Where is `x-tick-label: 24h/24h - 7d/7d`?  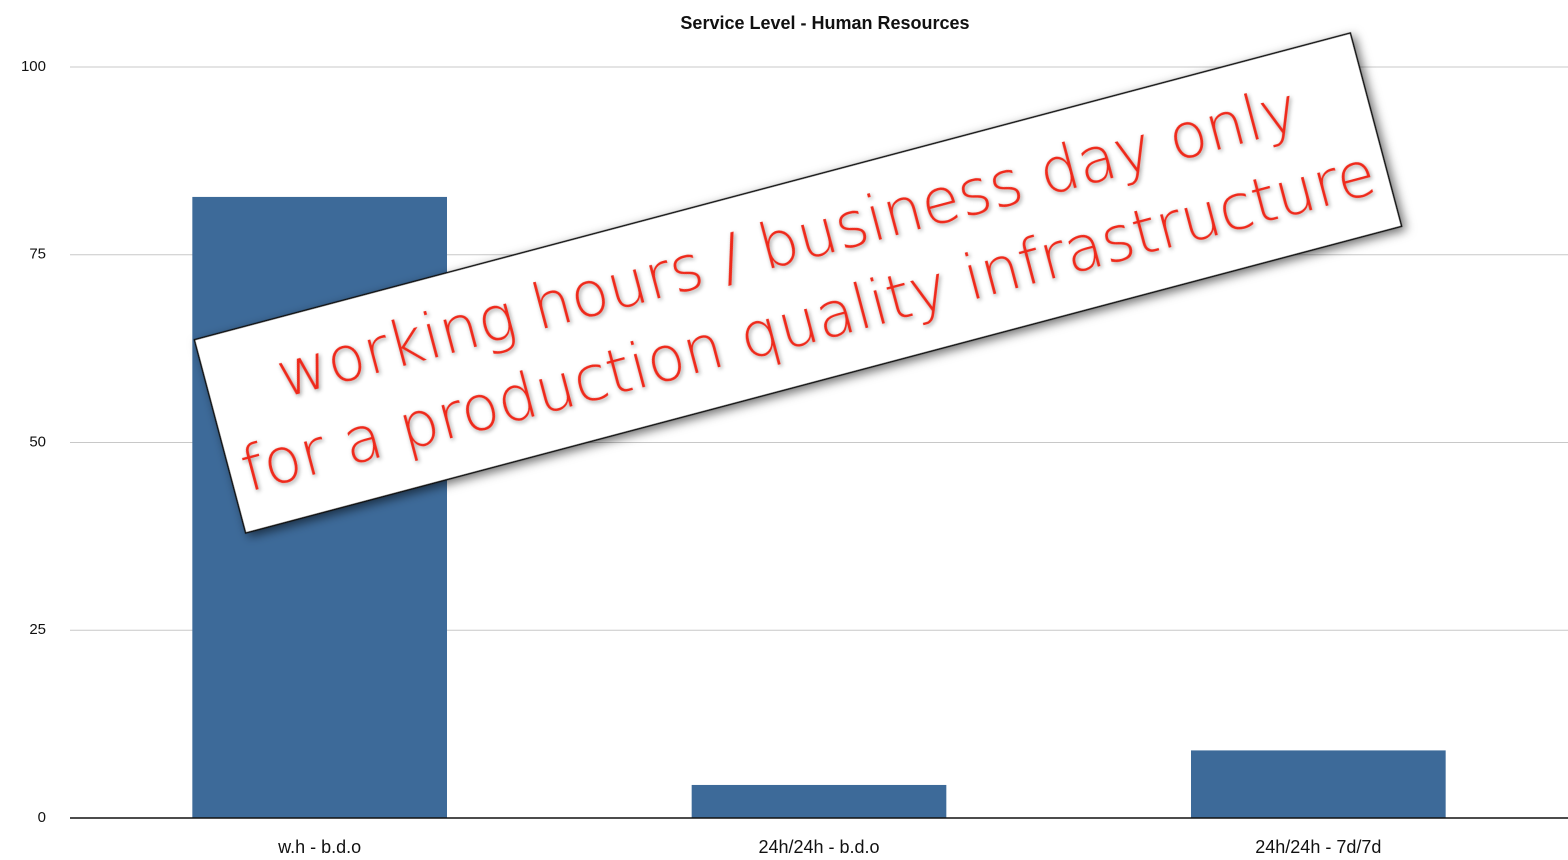 x-tick-label: 24h/24h - 7d/7d is located at coordinates (1318, 847).